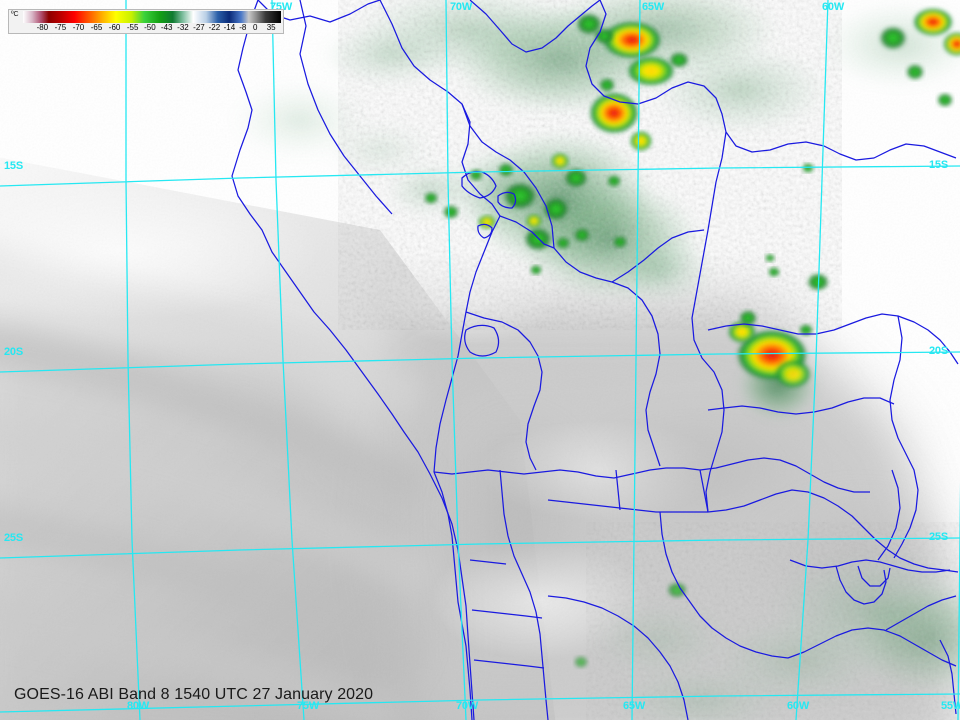 The width and height of the screenshot is (960, 720). Describe the element at coordinates (950, 706) in the screenshot. I see `lon-label-55W-bottom: 55W` at that location.